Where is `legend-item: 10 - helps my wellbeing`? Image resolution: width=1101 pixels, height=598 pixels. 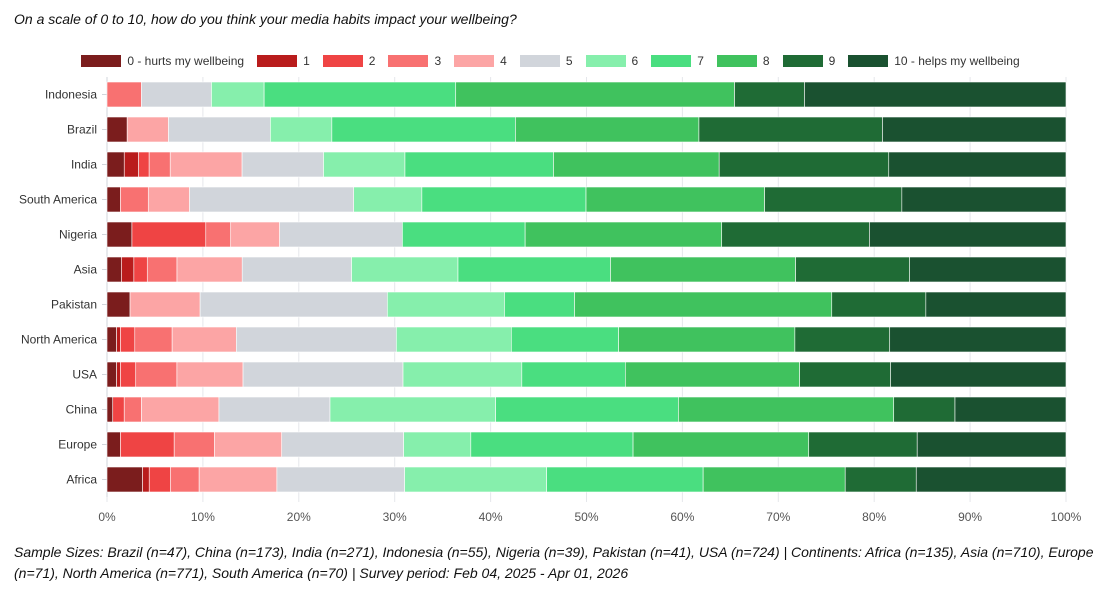
legend-item: 10 - helps my wellbeing is located at coordinates (934, 61).